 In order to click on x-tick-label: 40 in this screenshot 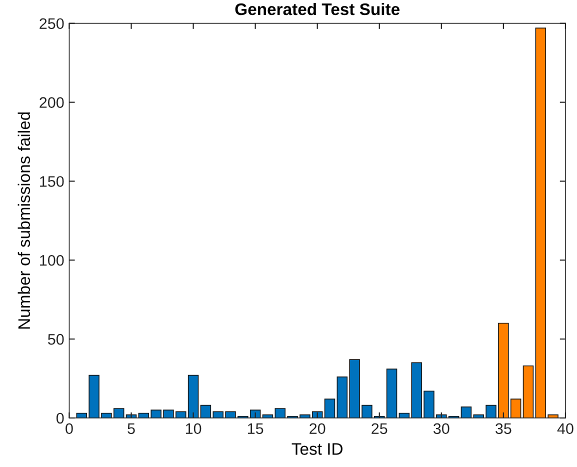, I will do `click(565, 428)`.